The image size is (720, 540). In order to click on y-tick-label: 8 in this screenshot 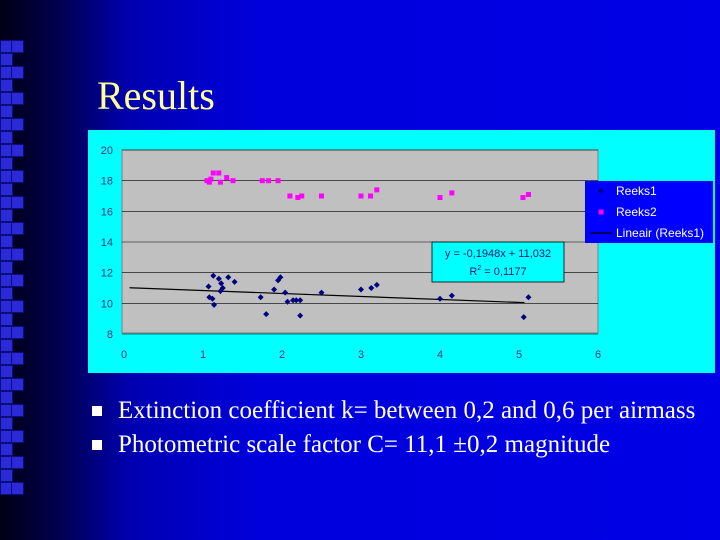, I will do `click(110, 335)`.